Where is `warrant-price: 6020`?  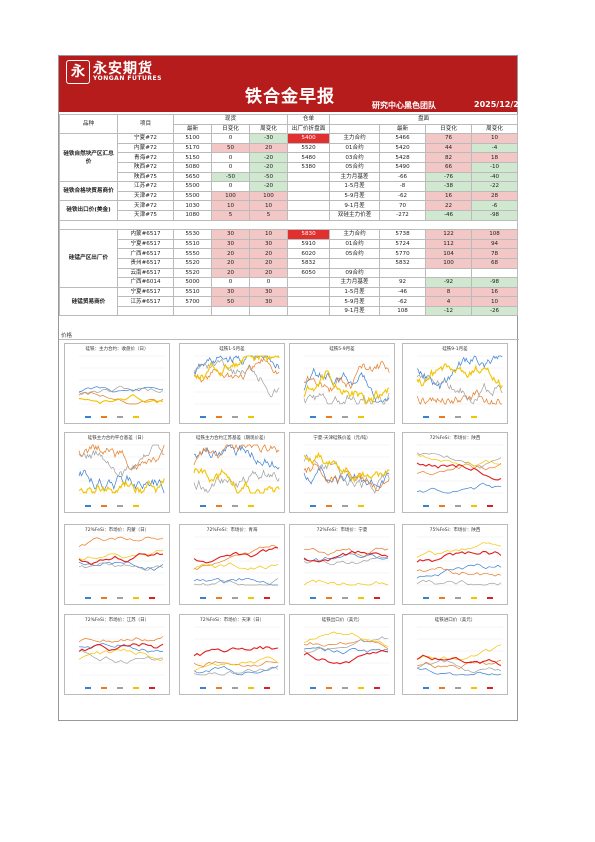 warrant-price: 6020 is located at coordinates (309, 253).